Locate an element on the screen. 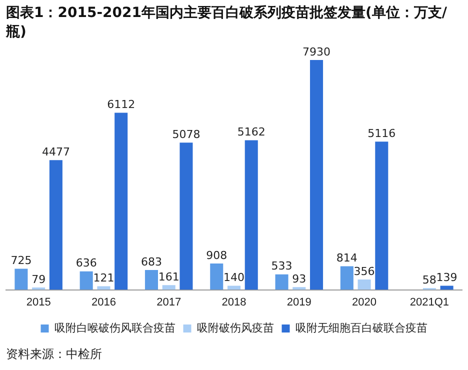  data-label: 121 is located at coordinates (103, 278).